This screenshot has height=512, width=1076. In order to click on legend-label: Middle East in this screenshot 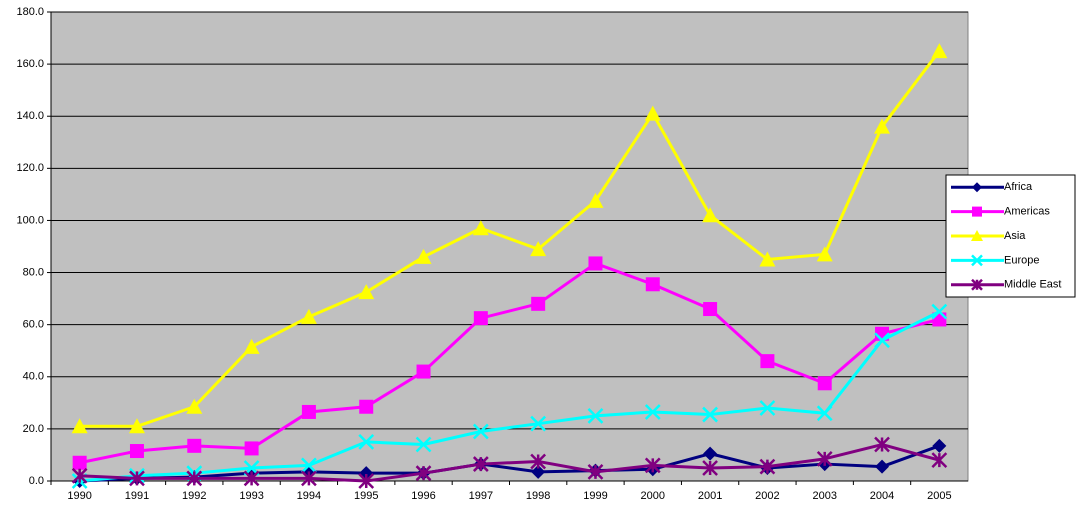, I will do `click(1032, 285)`.